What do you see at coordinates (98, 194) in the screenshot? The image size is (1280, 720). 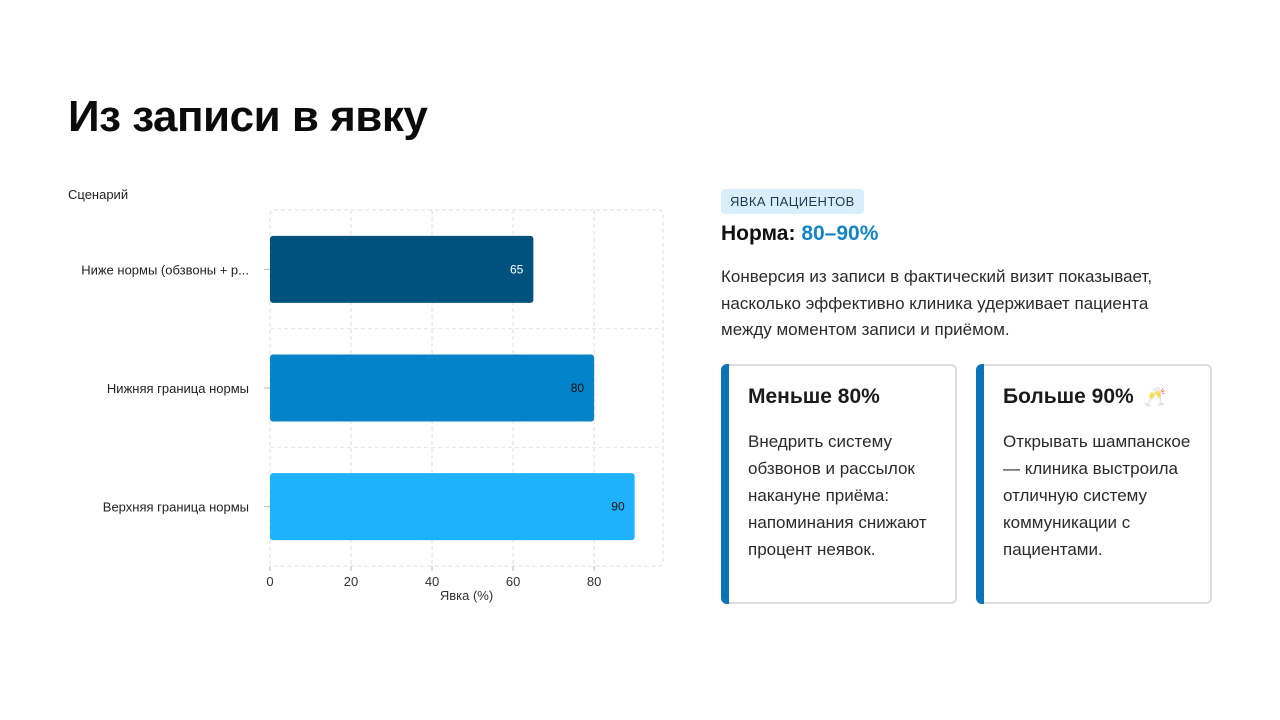 I see `y-axis-title: Сценарий` at bounding box center [98, 194].